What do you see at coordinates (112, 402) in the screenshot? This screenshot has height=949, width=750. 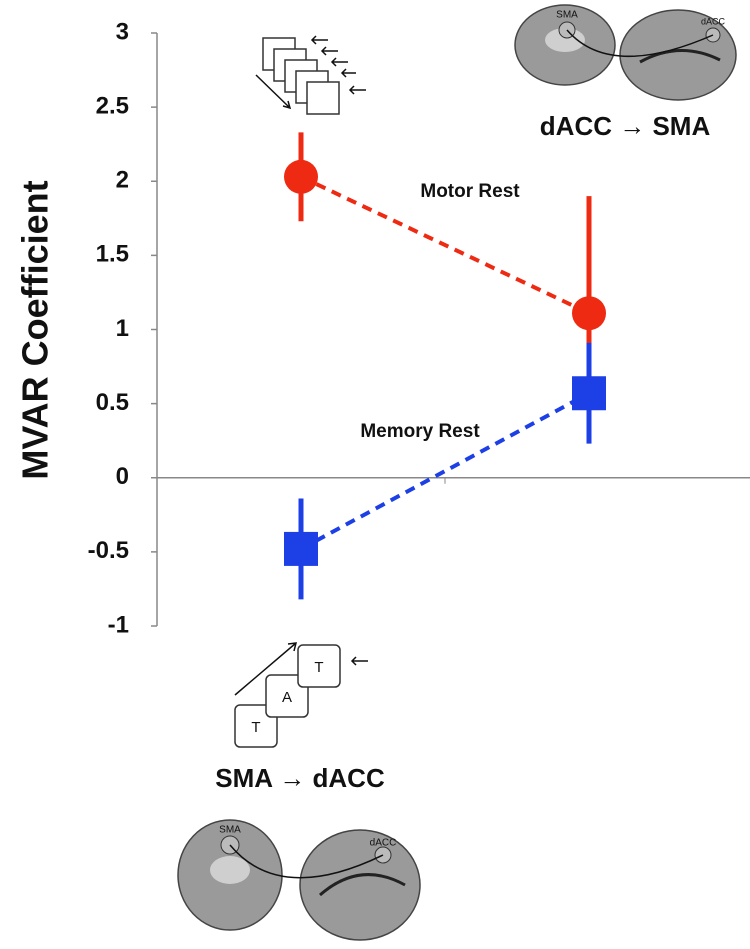 I see `y-tick-label: 0.5` at bounding box center [112, 402].